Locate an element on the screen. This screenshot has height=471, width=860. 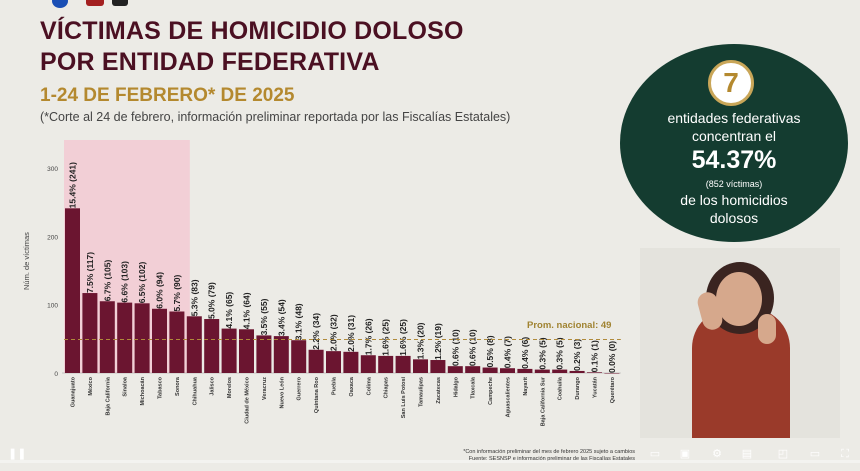
miniplayer-icon: ▣ is located at coordinates (685, 454).